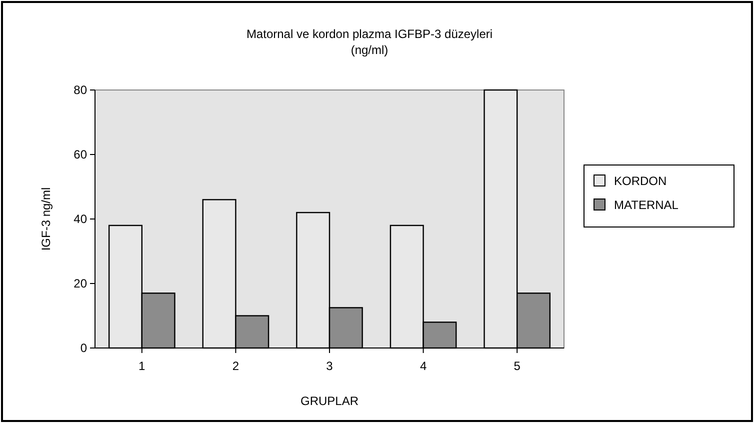 The width and height of the screenshot is (754, 423). I want to click on legend-label: MATERNAL, so click(646, 205).